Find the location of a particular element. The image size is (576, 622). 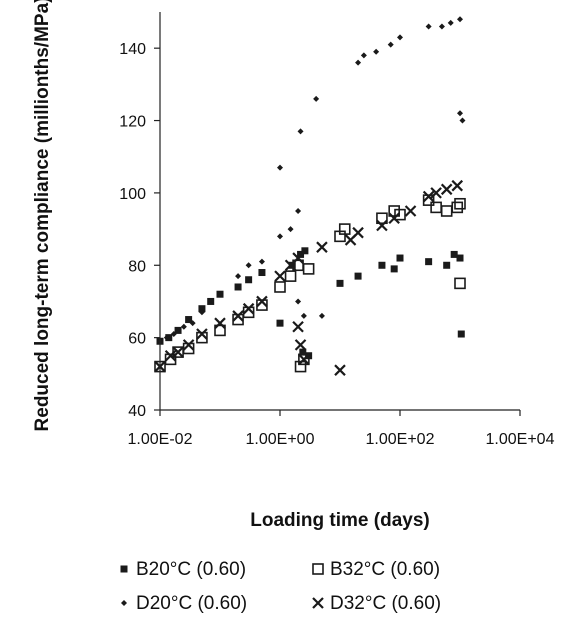

x-axis: 1.00E-02 1.00E+00 1.00E+02 1.00E+04 is located at coordinates (341, 428).